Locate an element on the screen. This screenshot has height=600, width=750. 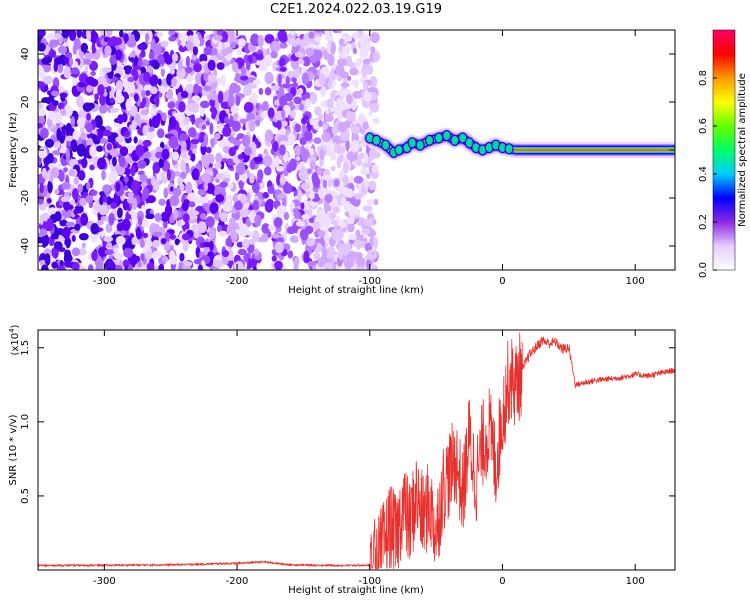
snr-x-tick-label: -300 is located at coordinates (104, 581).